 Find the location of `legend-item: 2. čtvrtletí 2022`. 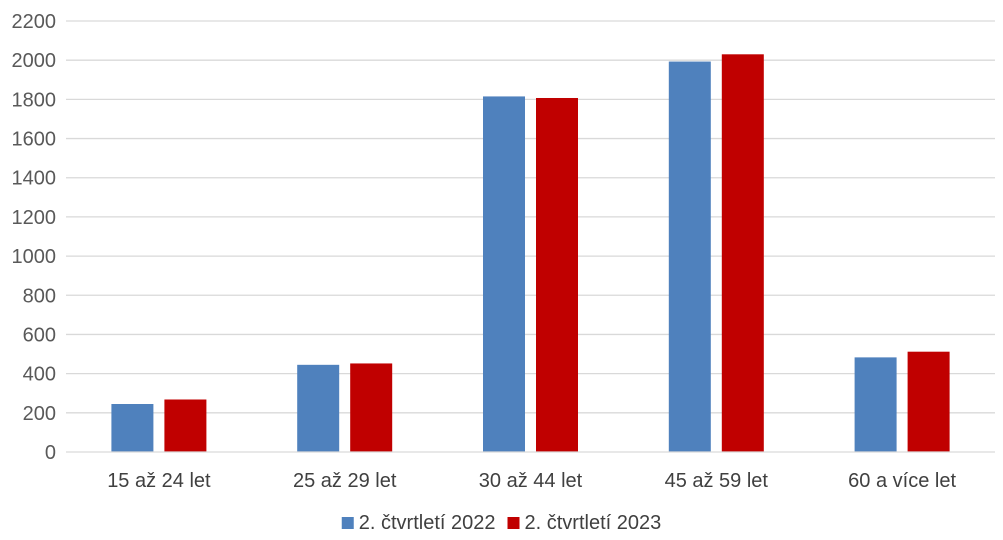

legend-item: 2. čtvrtletí 2022 is located at coordinates (418, 523).